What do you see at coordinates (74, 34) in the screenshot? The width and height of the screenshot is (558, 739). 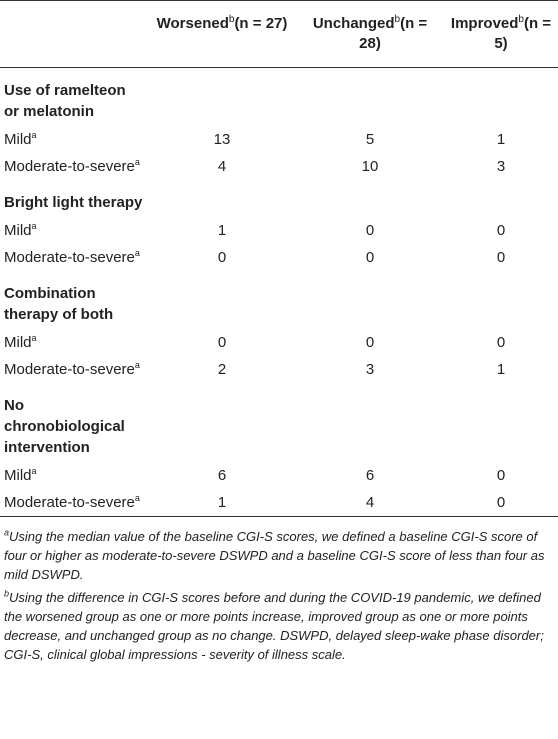 I see `header-empty` at bounding box center [74, 34].